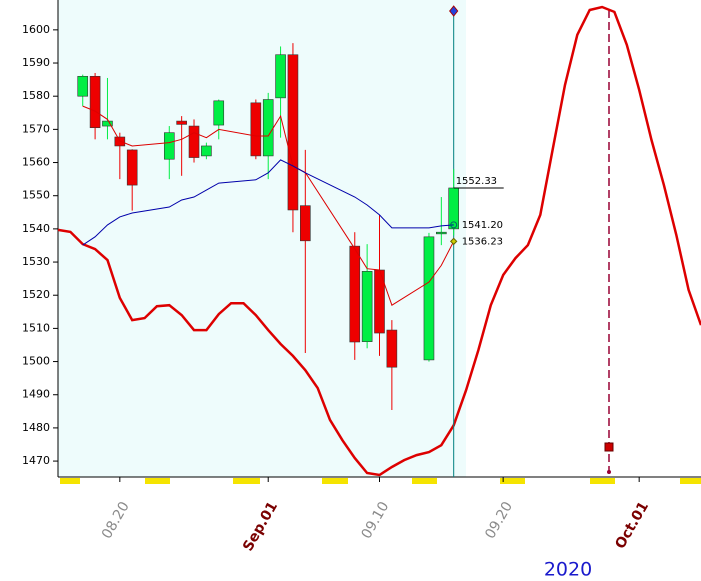 The image size is (701, 581). Describe the element at coordinates (36, 427) in the screenshot. I see `y-tick-label: 1480` at that location.